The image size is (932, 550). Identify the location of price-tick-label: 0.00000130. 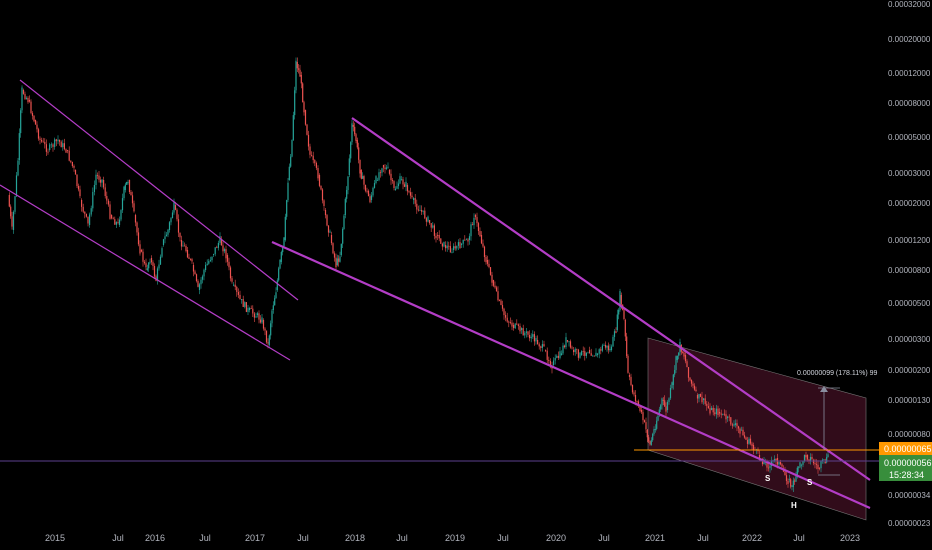
(909, 400).